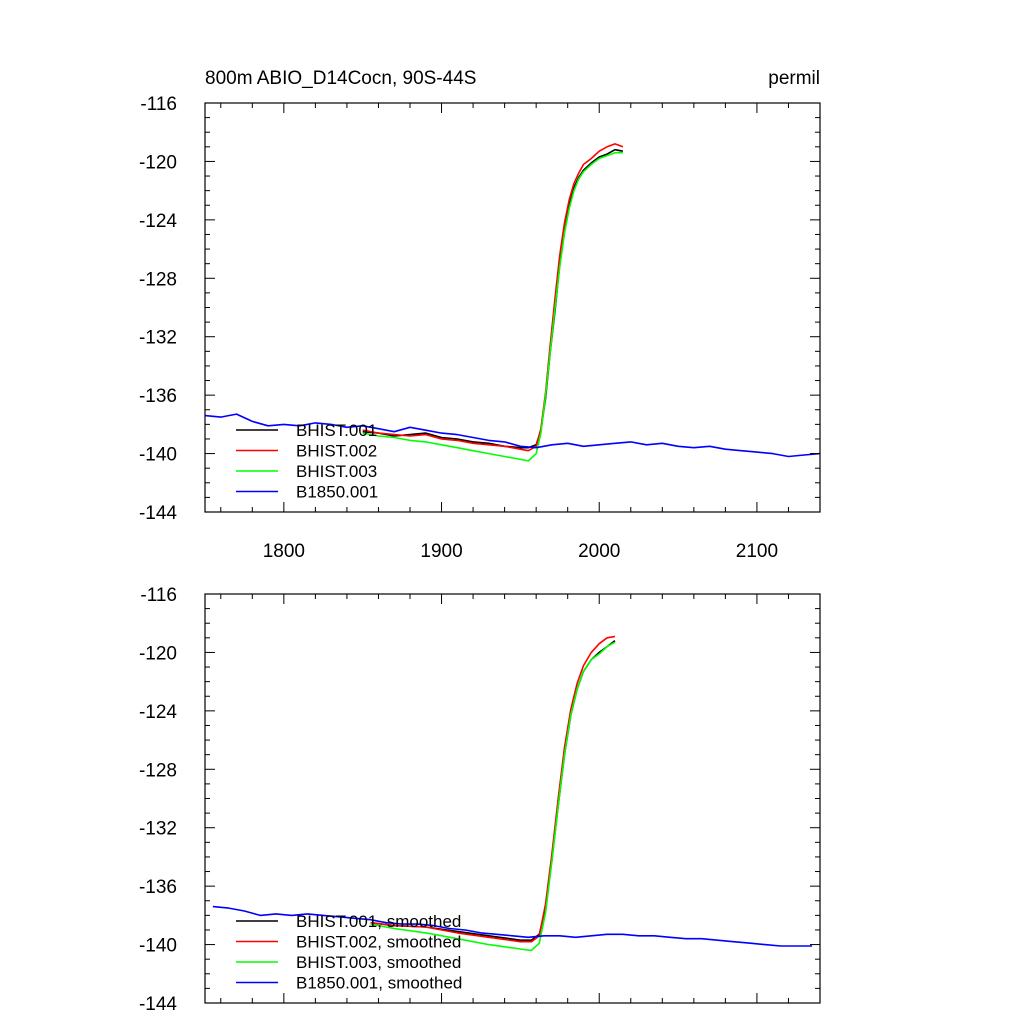  Describe the element at coordinates (441, 551) in the screenshot. I see `x-tick-label: 1900` at that location.